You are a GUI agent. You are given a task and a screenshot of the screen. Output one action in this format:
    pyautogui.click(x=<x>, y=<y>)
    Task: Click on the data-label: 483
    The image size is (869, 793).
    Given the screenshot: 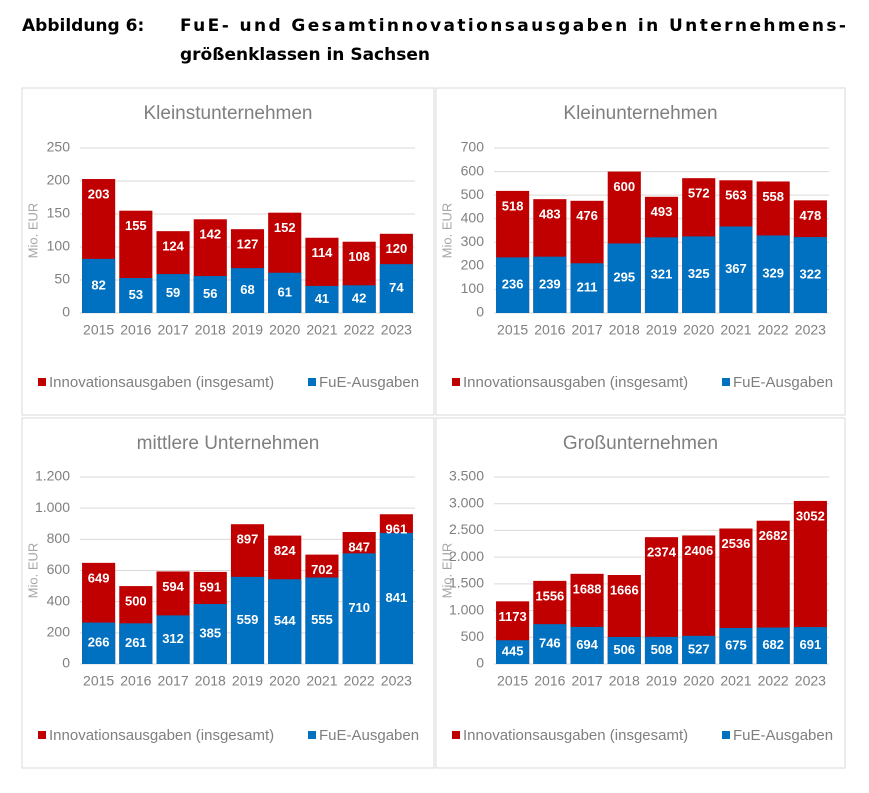 What is the action you would take?
    pyautogui.click(x=550, y=214)
    